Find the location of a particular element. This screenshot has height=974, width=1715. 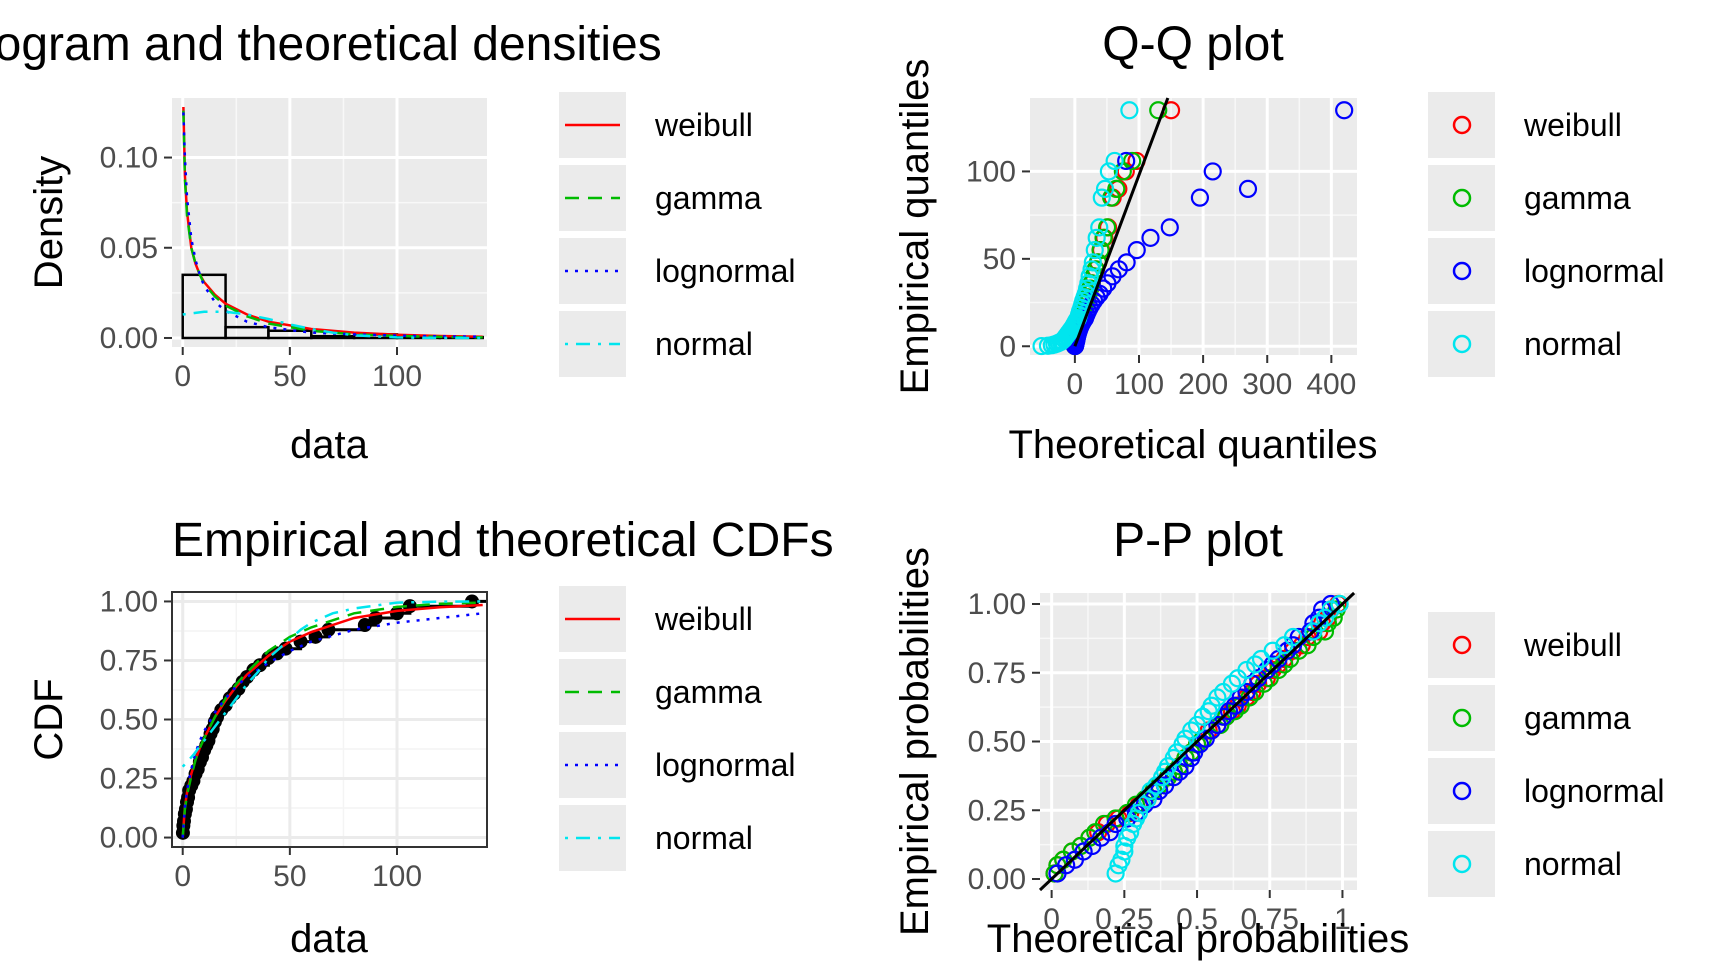

chart-title: Empirical and theoretical CDFs is located at coordinates (503, 540).